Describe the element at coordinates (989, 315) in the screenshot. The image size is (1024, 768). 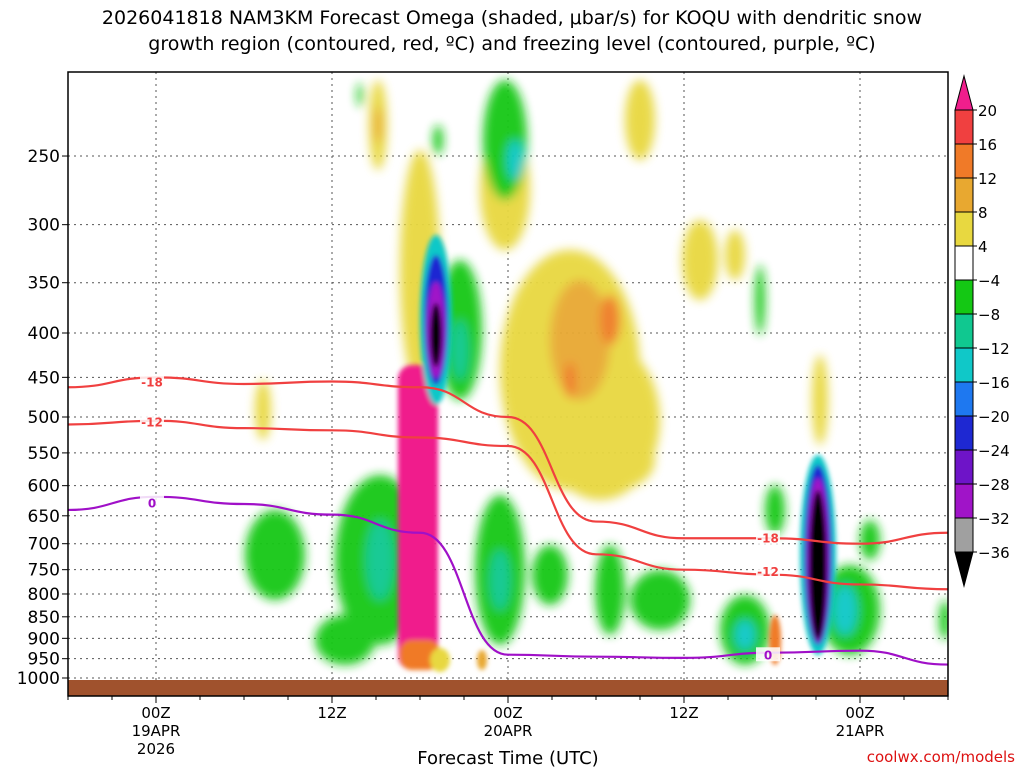
I see `colorbar-label: −8` at that location.